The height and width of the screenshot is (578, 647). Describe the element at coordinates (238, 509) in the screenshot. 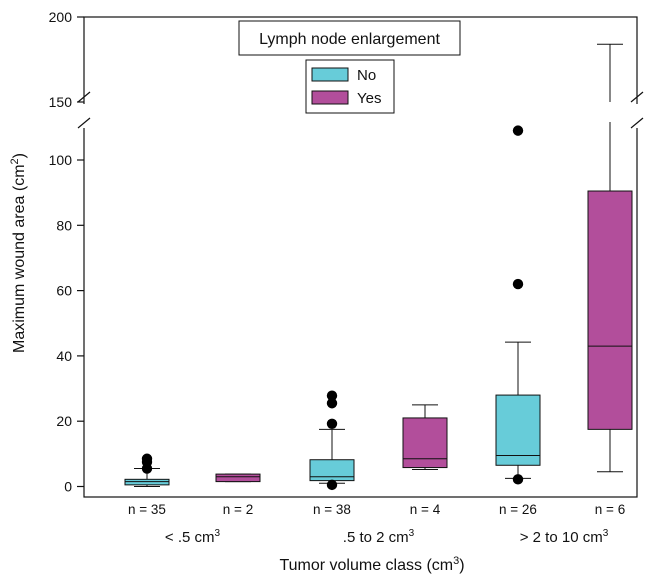

I see `sample-size-label: n = 2` at that location.